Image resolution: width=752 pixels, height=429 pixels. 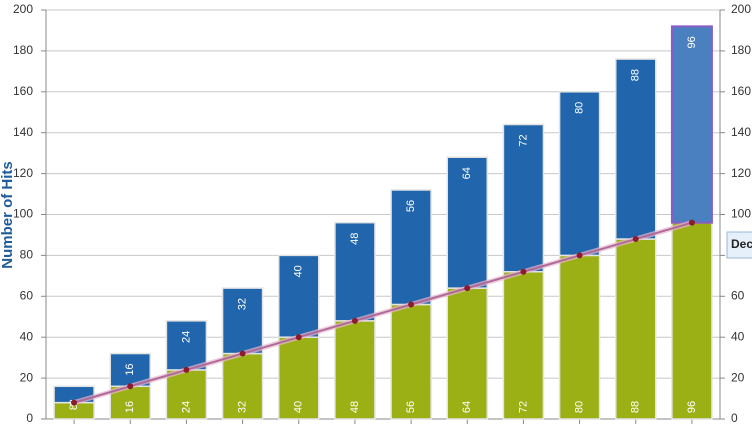 What do you see at coordinates (741, 9) in the screenshot?
I see `y2-tick-label: 200` at bounding box center [741, 9].